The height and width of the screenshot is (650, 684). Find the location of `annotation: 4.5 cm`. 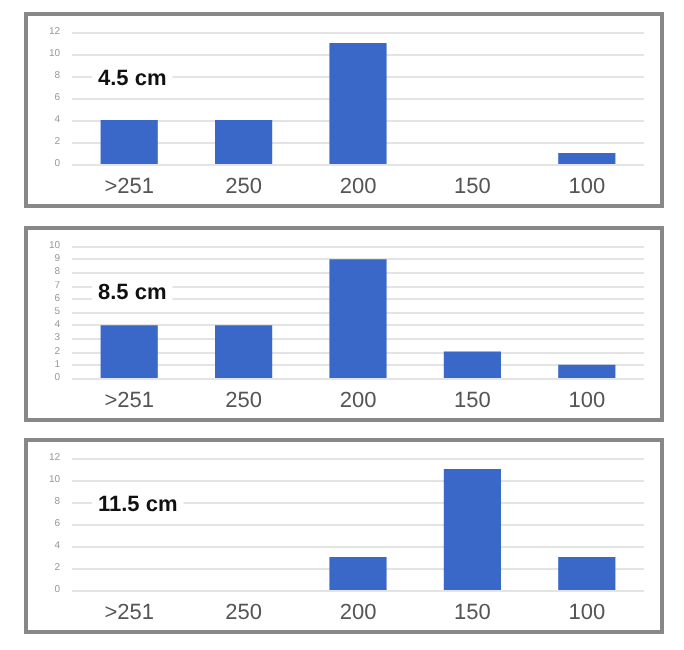

annotation: 4.5 cm is located at coordinates (132, 79).